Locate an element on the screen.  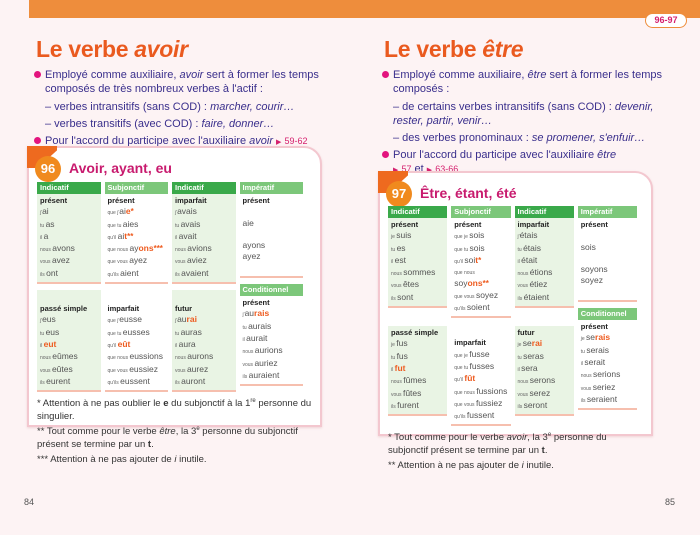
cross-reference-link: 63-66 is located at coordinates (447, 169).